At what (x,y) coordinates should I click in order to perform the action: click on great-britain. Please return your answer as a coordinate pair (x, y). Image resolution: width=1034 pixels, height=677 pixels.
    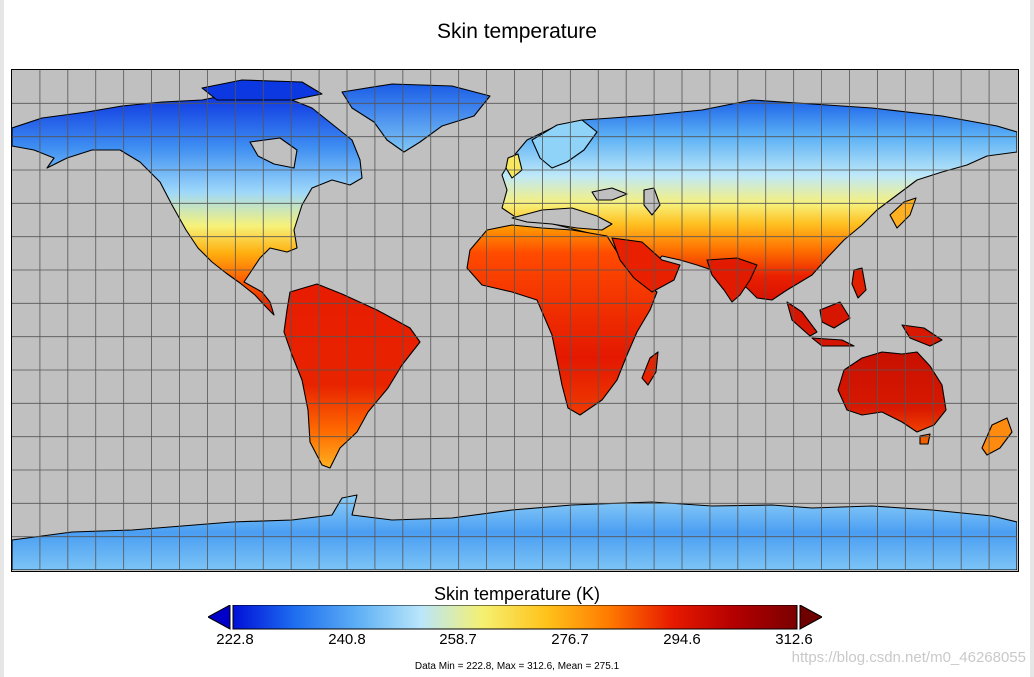
    Looking at the image, I should click on (514, 166).